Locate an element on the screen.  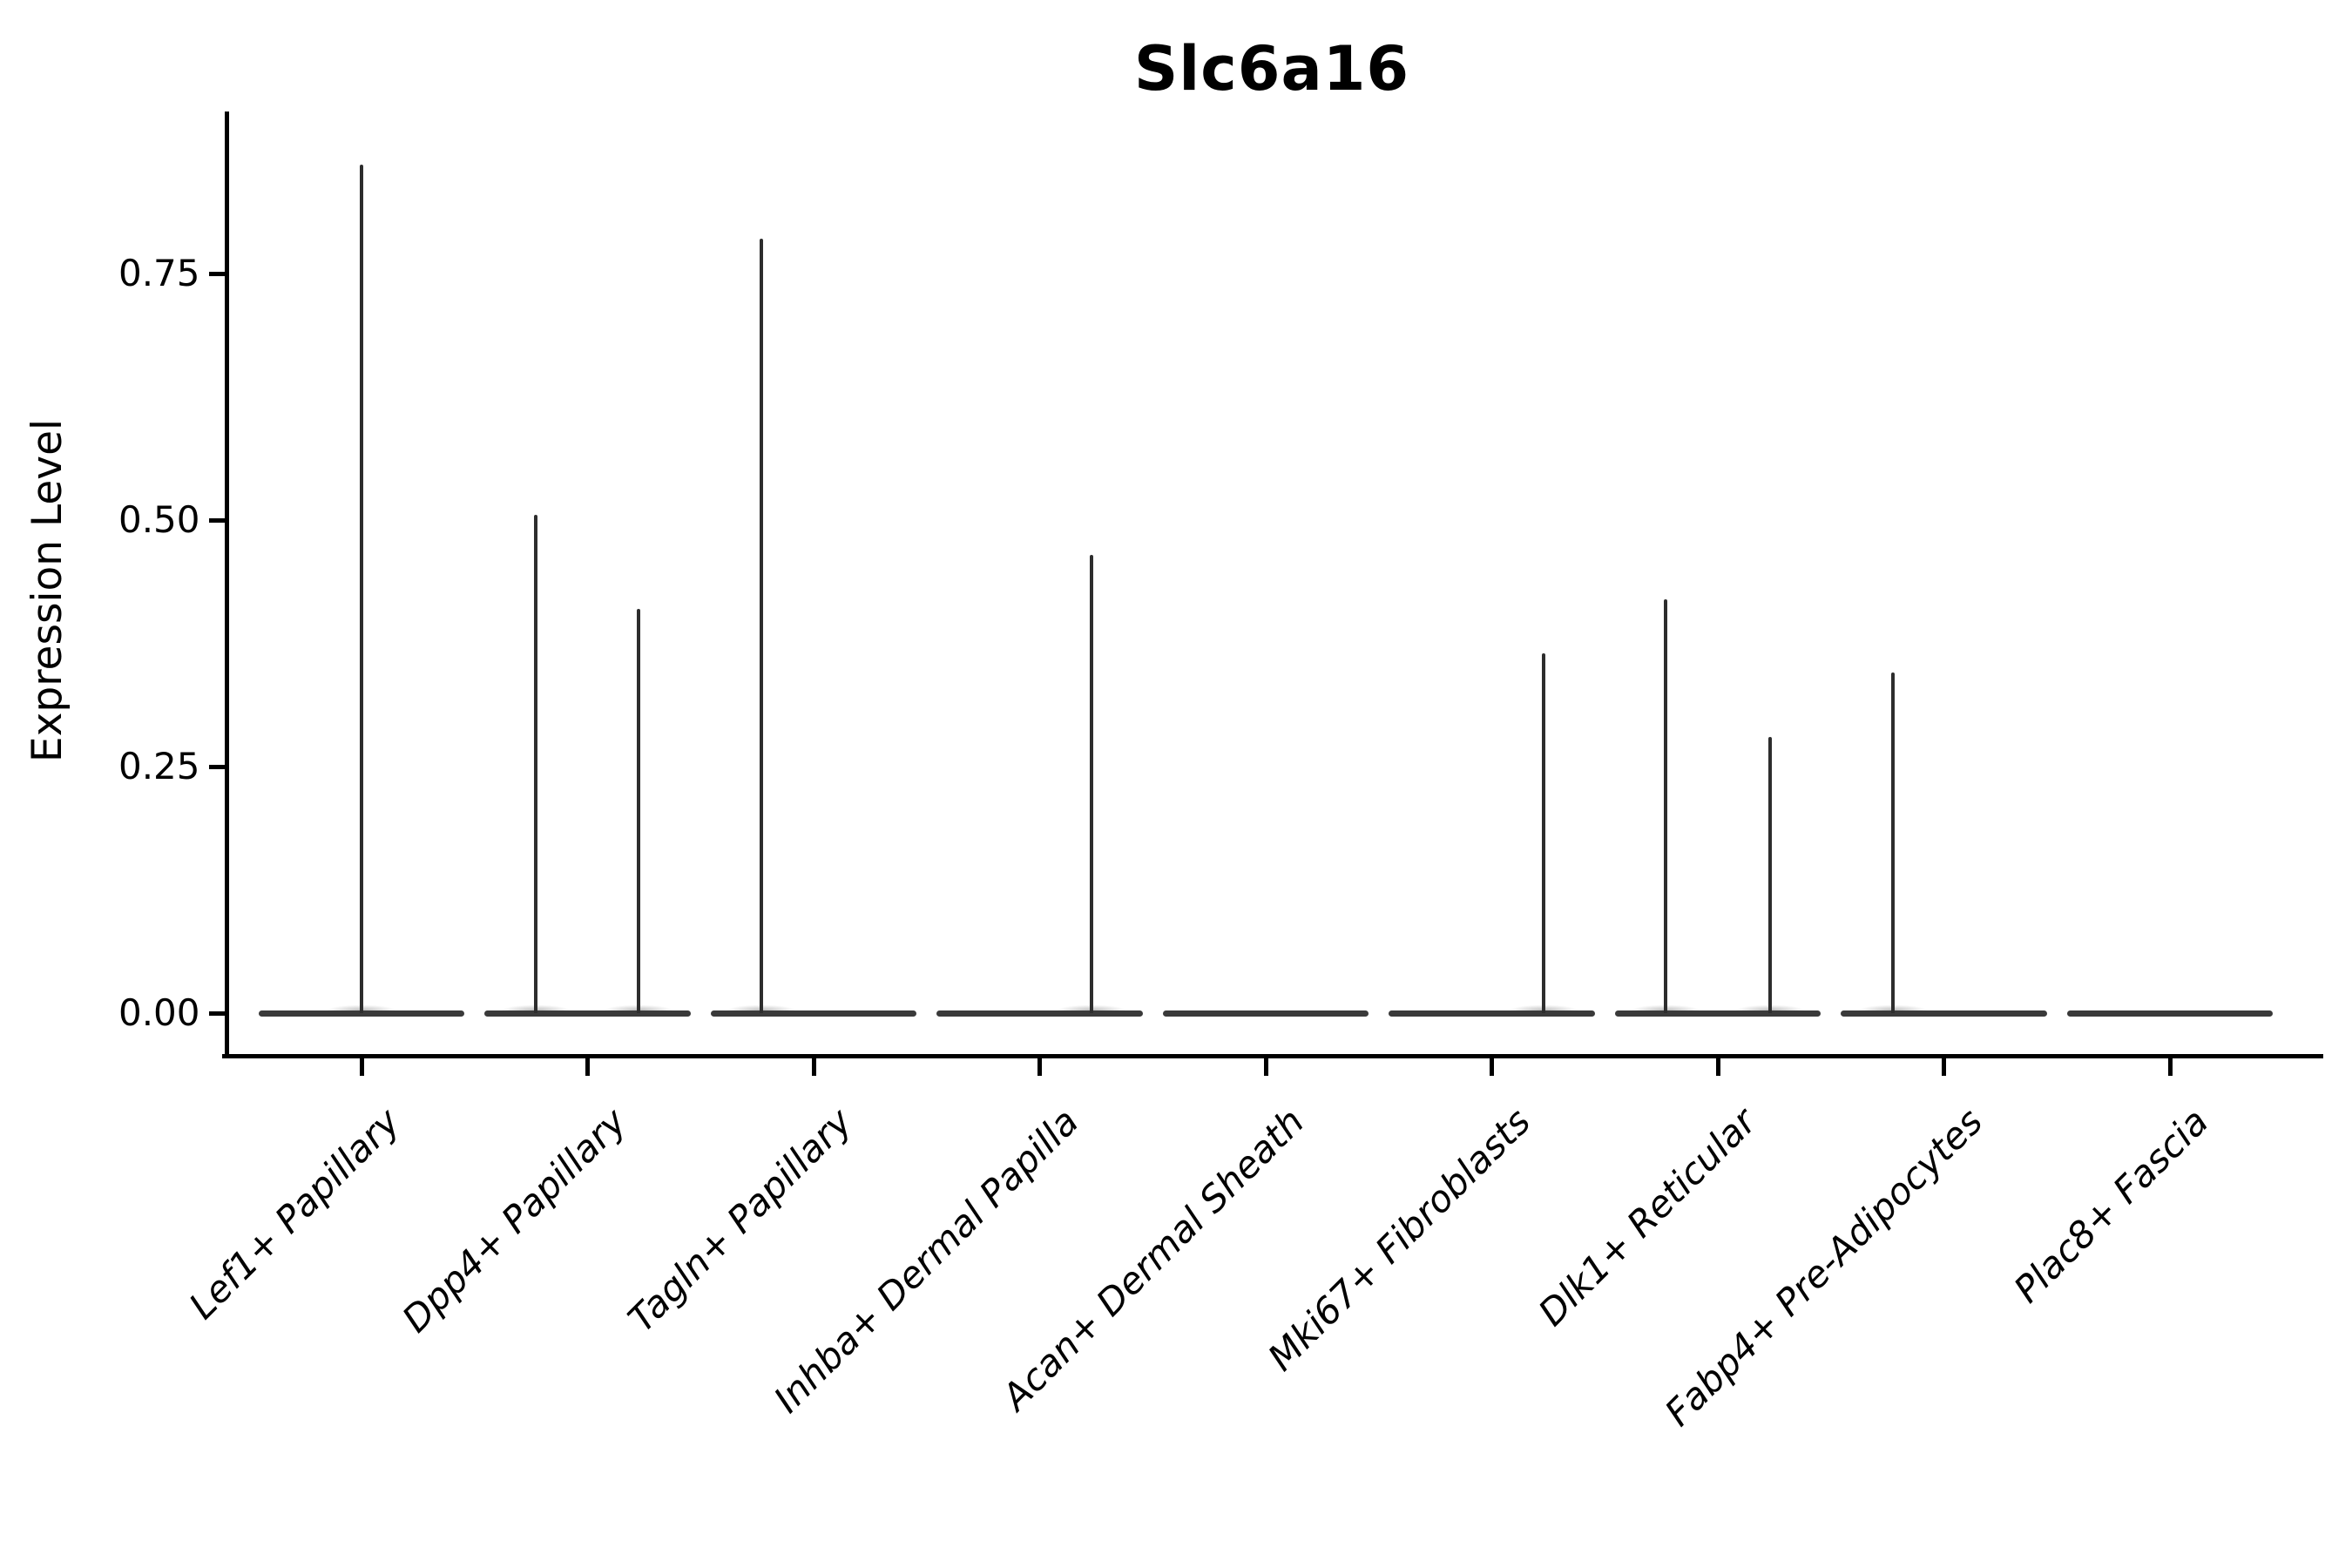
x-tick-label-2: Dpp4+ Papillary is located at coordinates (513, 1220).